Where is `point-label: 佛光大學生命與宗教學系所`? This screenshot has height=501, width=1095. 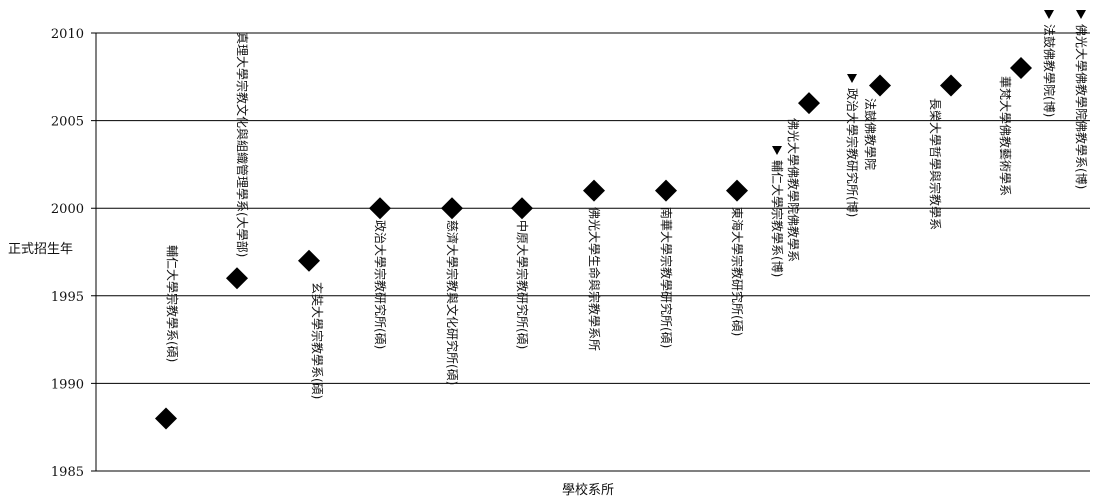 point-label: 佛光大學生命與宗教學系所 is located at coordinates (594, 279).